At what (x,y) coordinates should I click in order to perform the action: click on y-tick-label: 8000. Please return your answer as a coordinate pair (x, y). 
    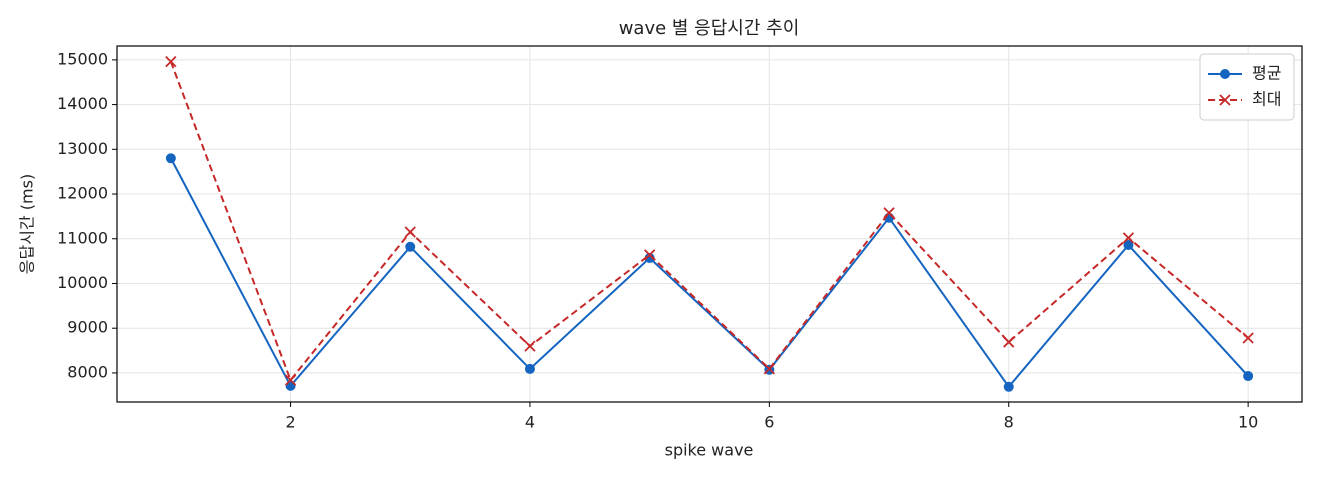
    Looking at the image, I should click on (87, 371).